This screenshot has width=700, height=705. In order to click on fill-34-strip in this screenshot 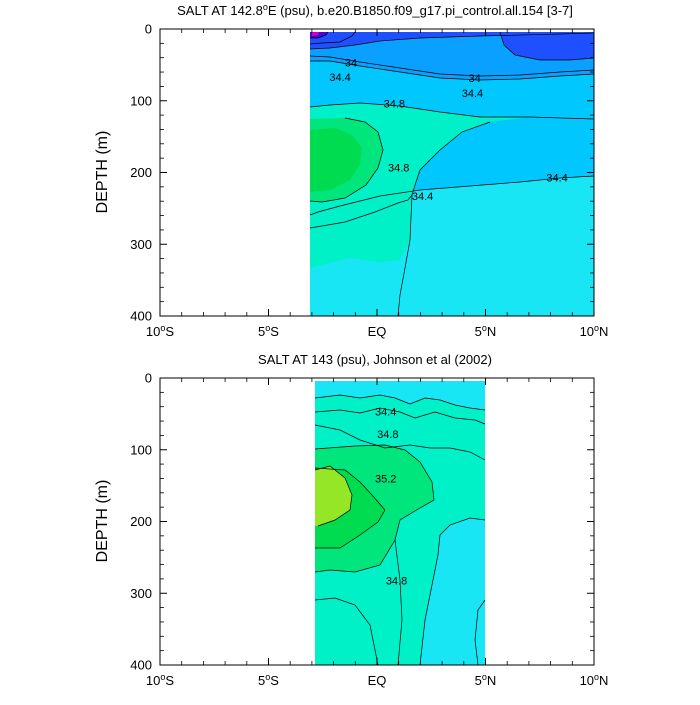, I will do `click(452, 40)`.